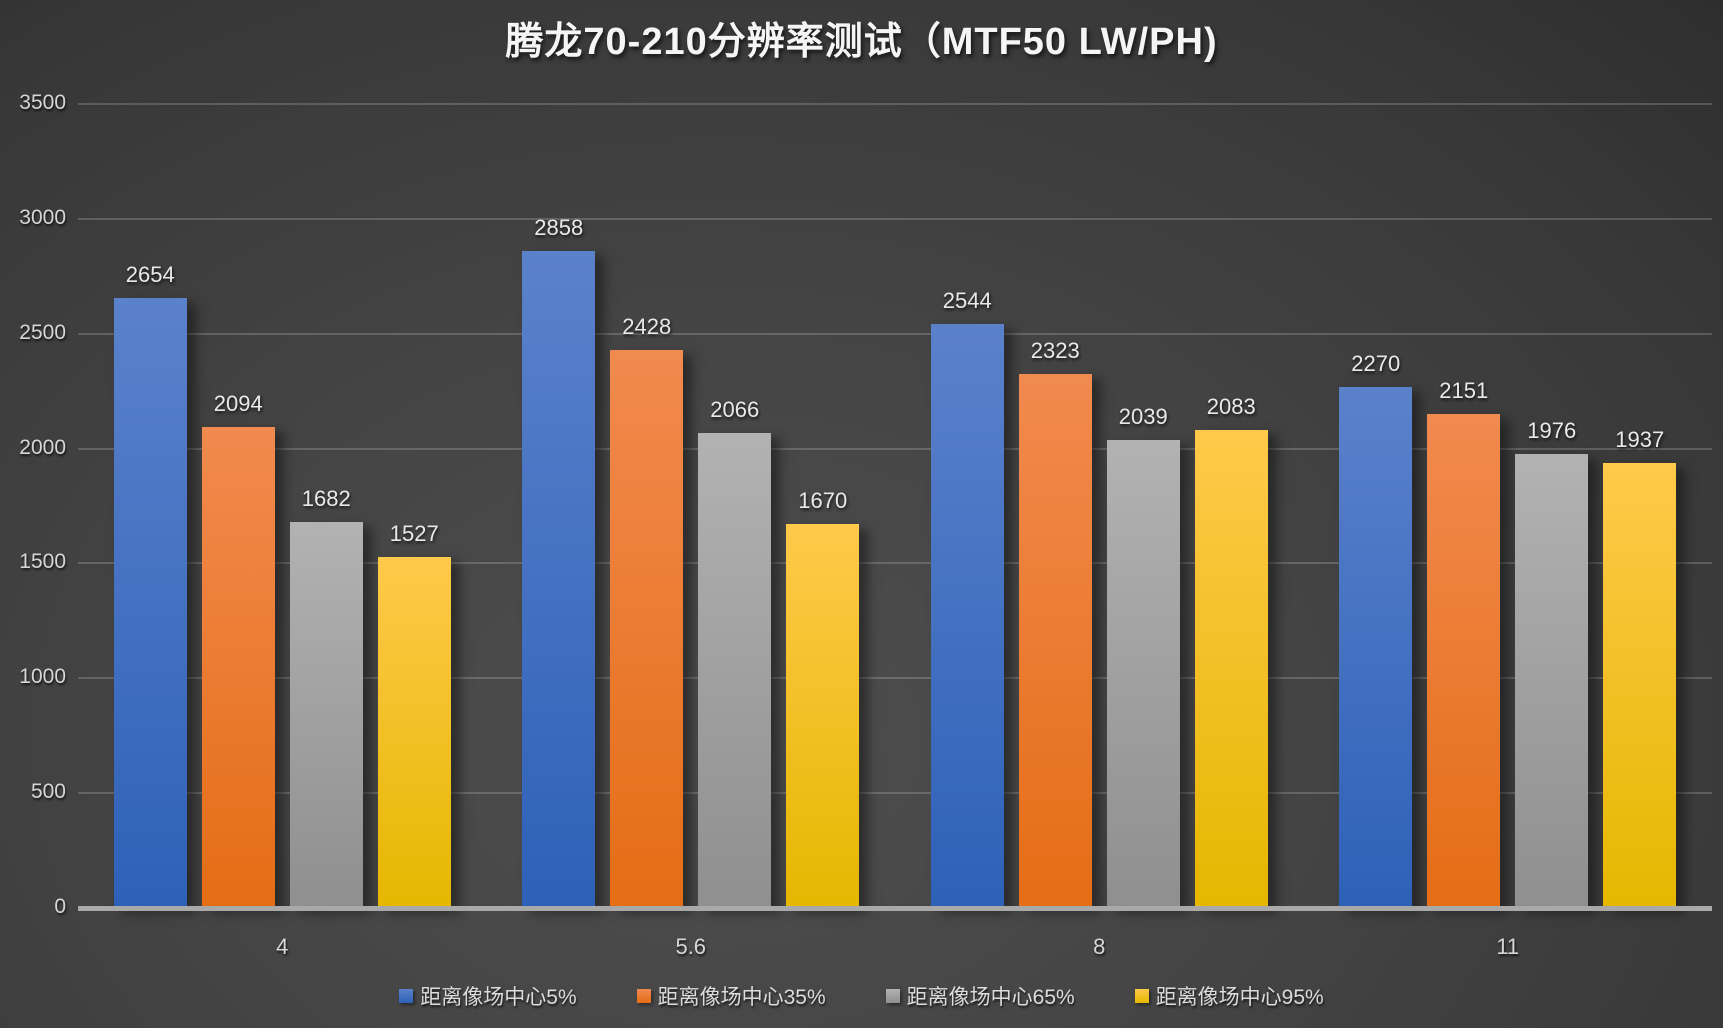  What do you see at coordinates (1239, 997) in the screenshot?
I see `legend-label: 距离像场中心95%` at bounding box center [1239, 997].